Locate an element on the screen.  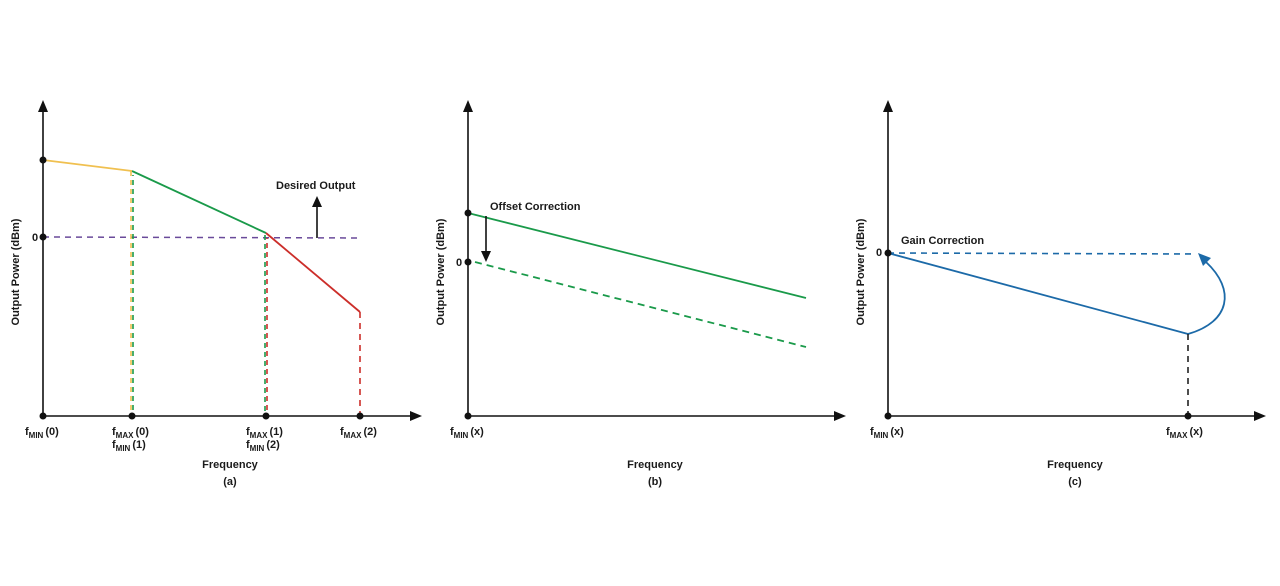
tick-label-fmax2: fMAX (2) is located at coordinates (358, 433).